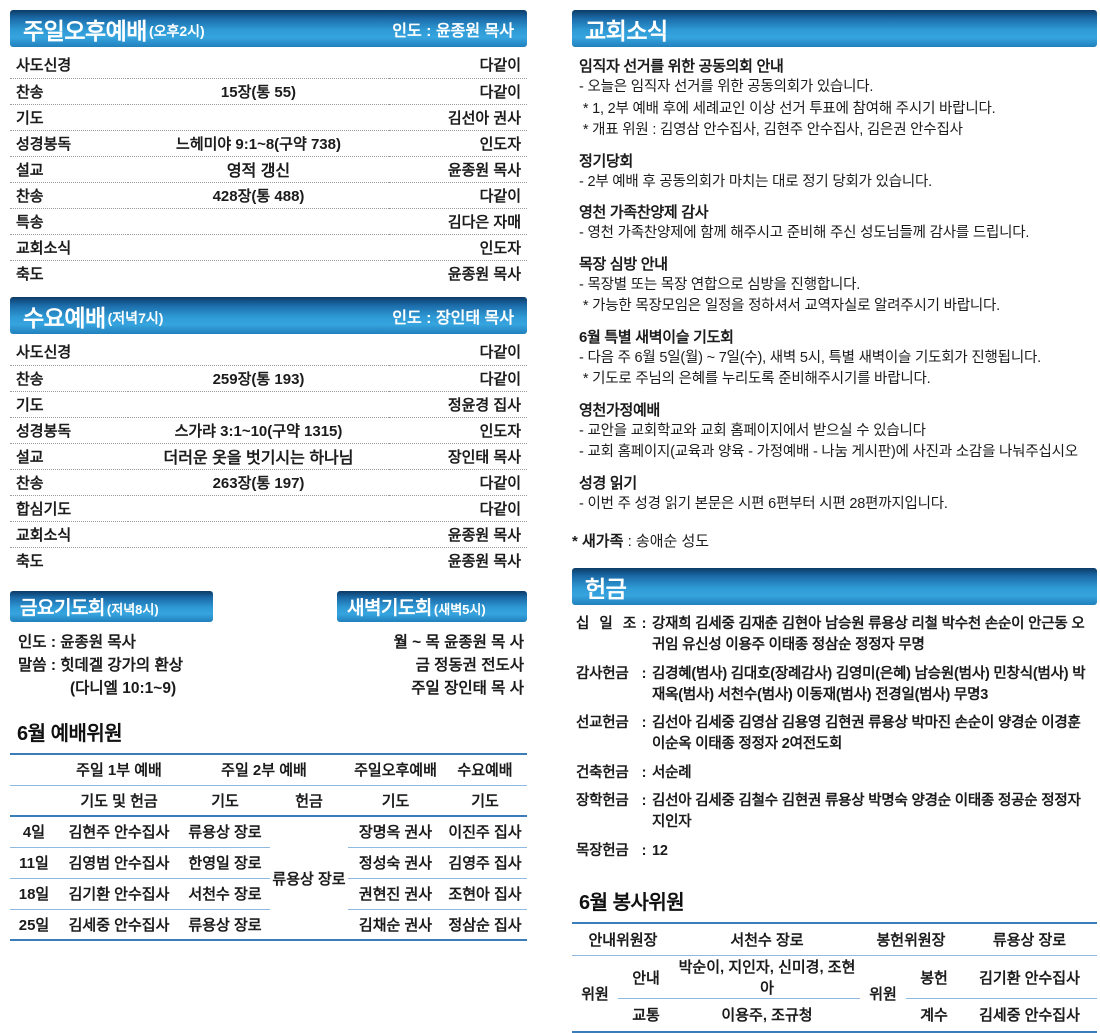 The height and width of the screenshot is (1033, 1100). I want to click on afternoon-cell: 김채순 권사, so click(395, 925).